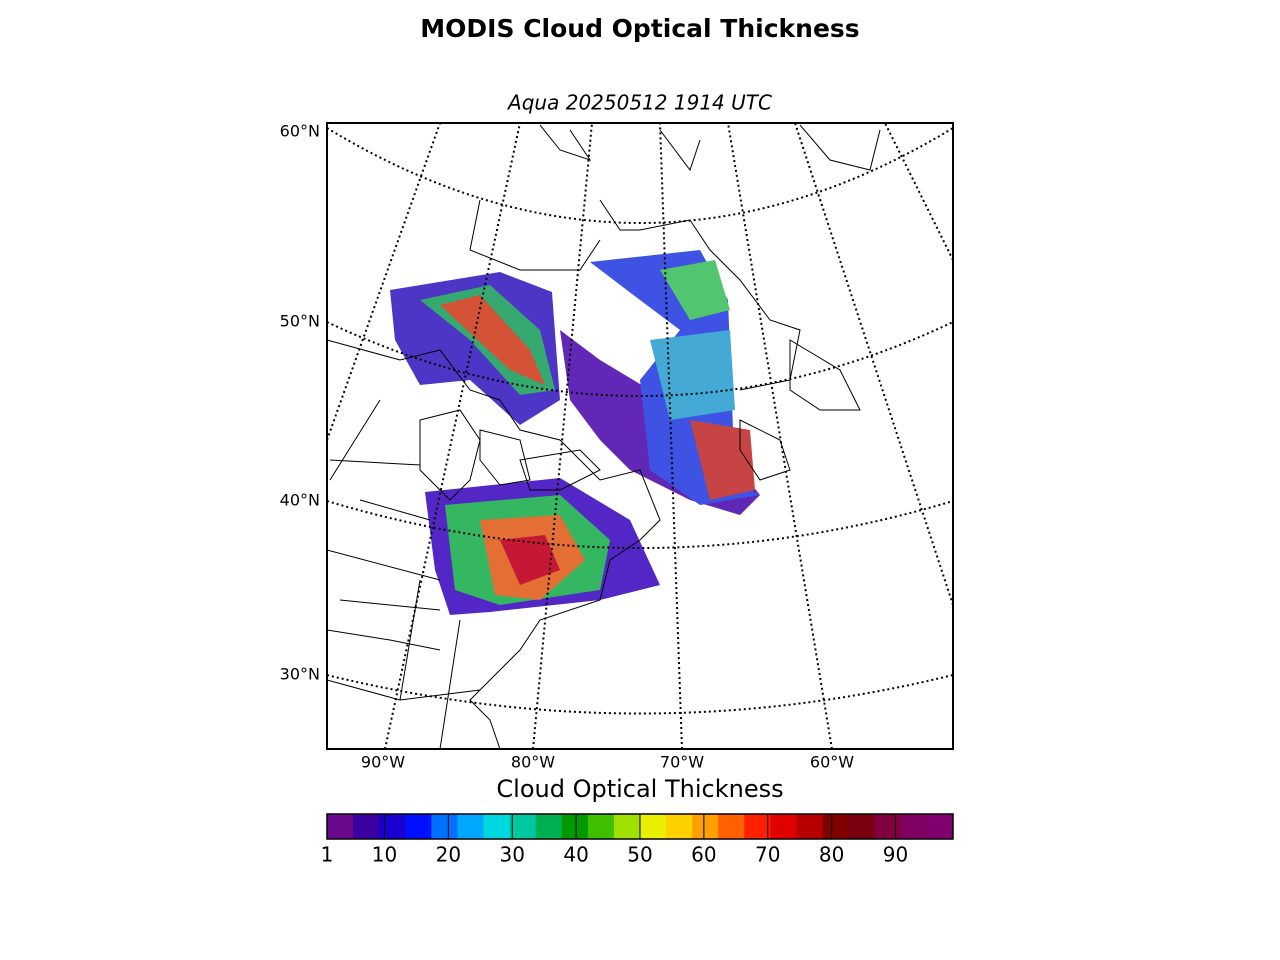  What do you see at coordinates (512, 855) in the screenshot?
I see `colorbar-tick-label: 30` at bounding box center [512, 855].